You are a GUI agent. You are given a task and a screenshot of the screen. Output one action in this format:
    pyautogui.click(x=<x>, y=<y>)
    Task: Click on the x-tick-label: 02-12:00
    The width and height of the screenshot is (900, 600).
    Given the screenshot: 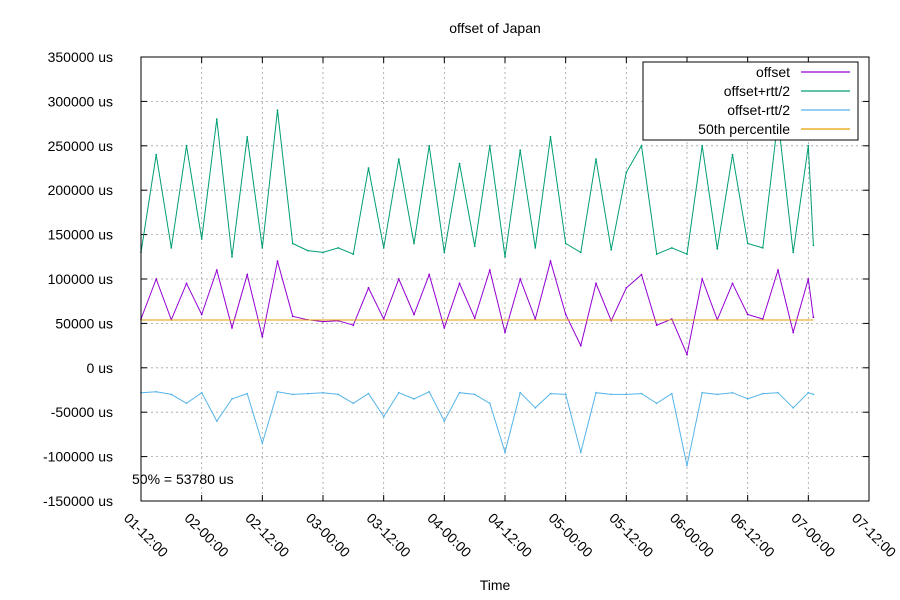 What is the action you would take?
    pyautogui.click(x=267, y=535)
    